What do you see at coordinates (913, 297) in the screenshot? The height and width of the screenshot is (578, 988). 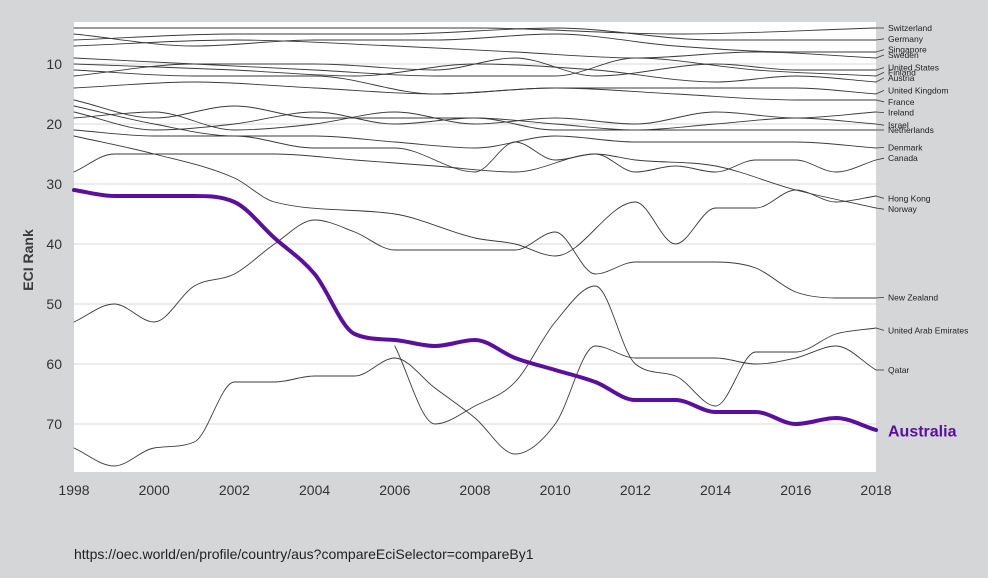 I see `series-label-new-zealand: New Zealand` at bounding box center [913, 297].